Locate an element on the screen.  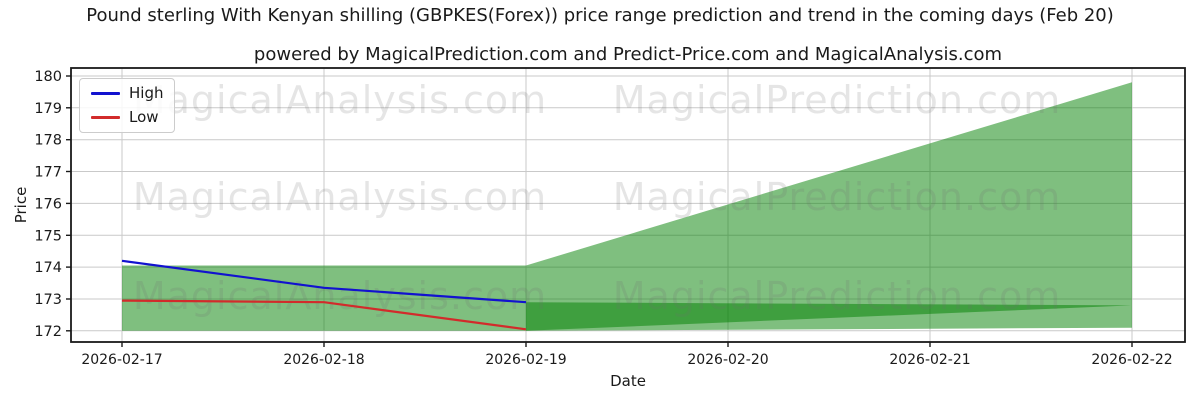
tick-label-y: 174 is located at coordinates (48, 268).